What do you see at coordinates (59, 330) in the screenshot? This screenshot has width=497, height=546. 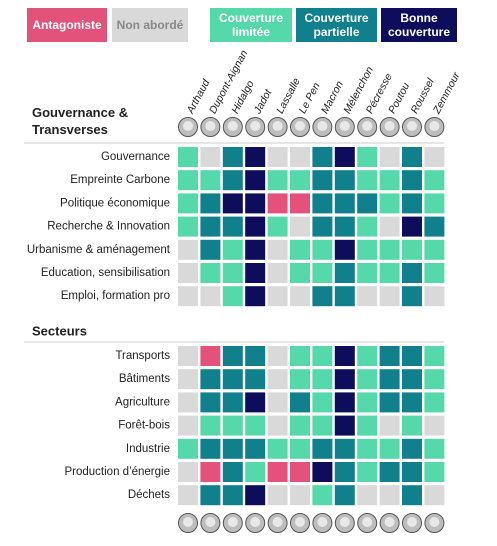 I see `section-title: Secteurs` at bounding box center [59, 330].